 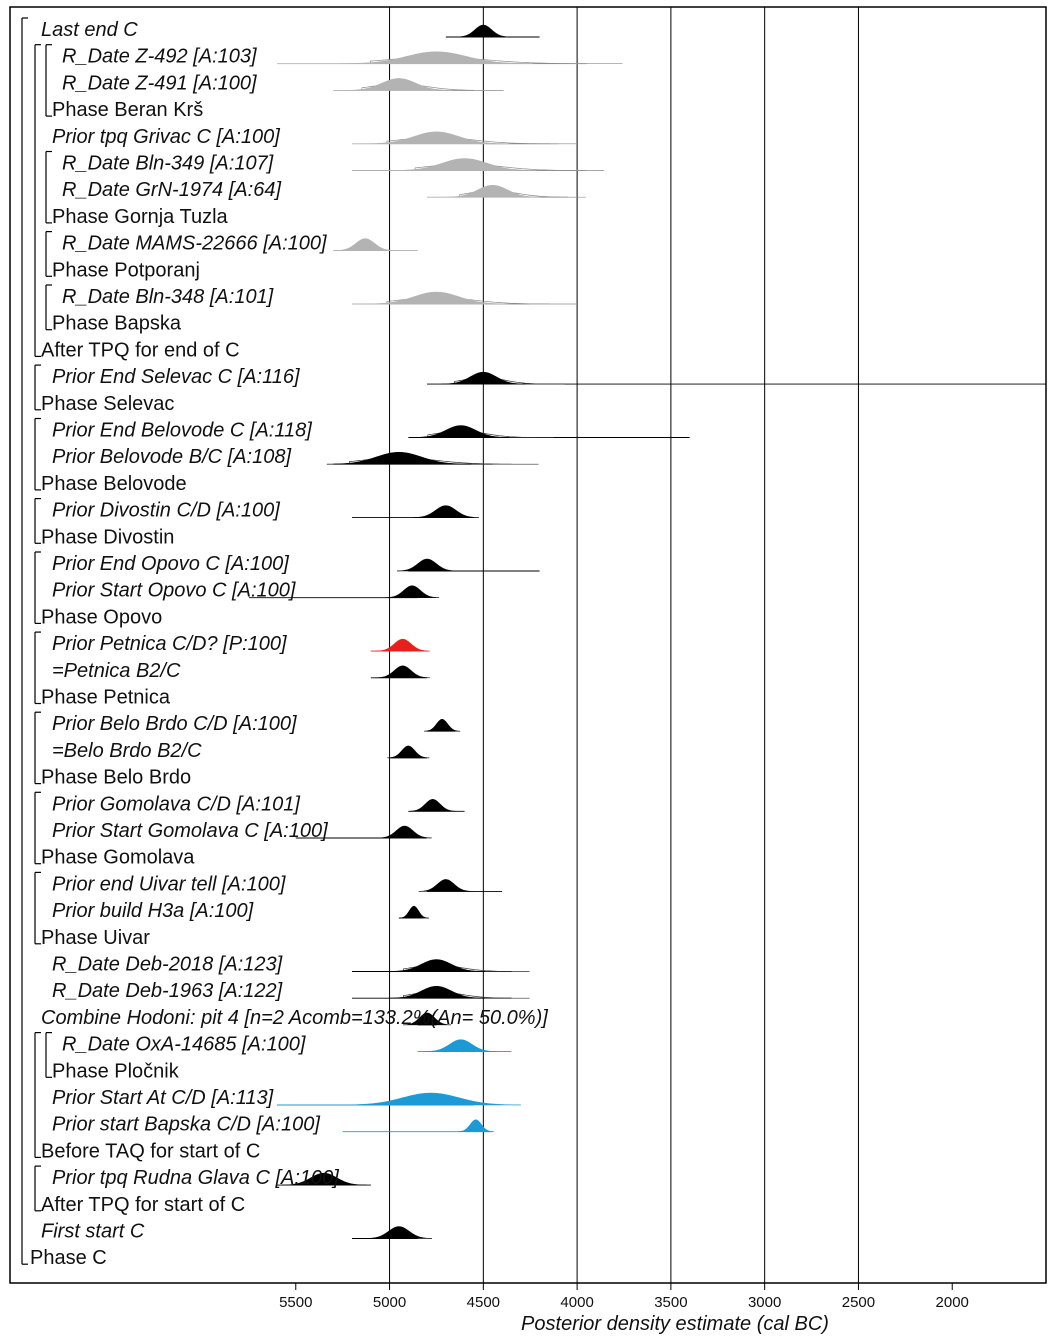 I want to click on phase-label: Phase Divostin, so click(x=107, y=537).